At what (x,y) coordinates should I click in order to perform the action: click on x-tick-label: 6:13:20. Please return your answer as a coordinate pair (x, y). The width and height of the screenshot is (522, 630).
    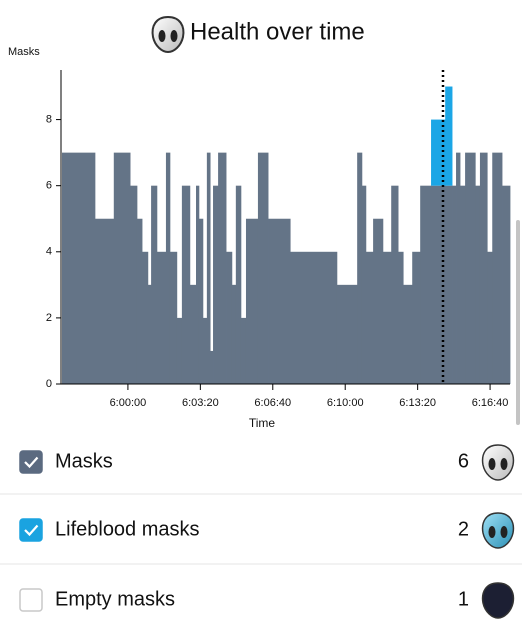
    Looking at the image, I should click on (417, 403).